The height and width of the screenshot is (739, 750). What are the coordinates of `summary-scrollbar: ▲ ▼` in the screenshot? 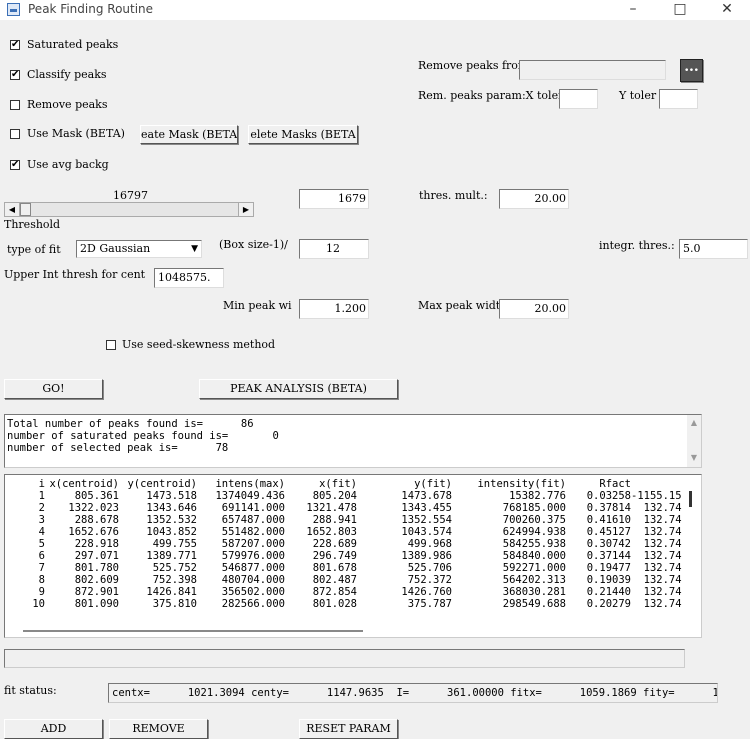 It's located at (694, 441).